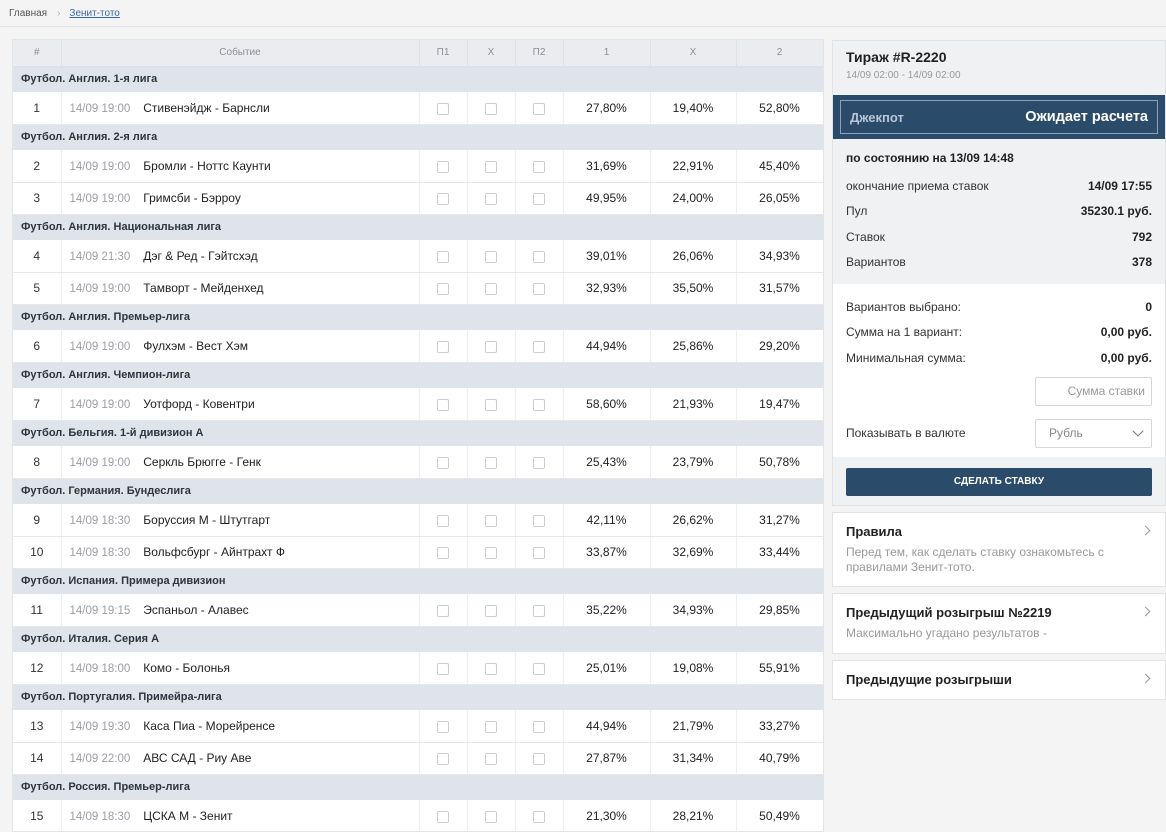  Describe the element at coordinates (240, 404) in the screenshot. I see `match-event: 14/09 19:00 Уотфорд - Ковентри` at that location.